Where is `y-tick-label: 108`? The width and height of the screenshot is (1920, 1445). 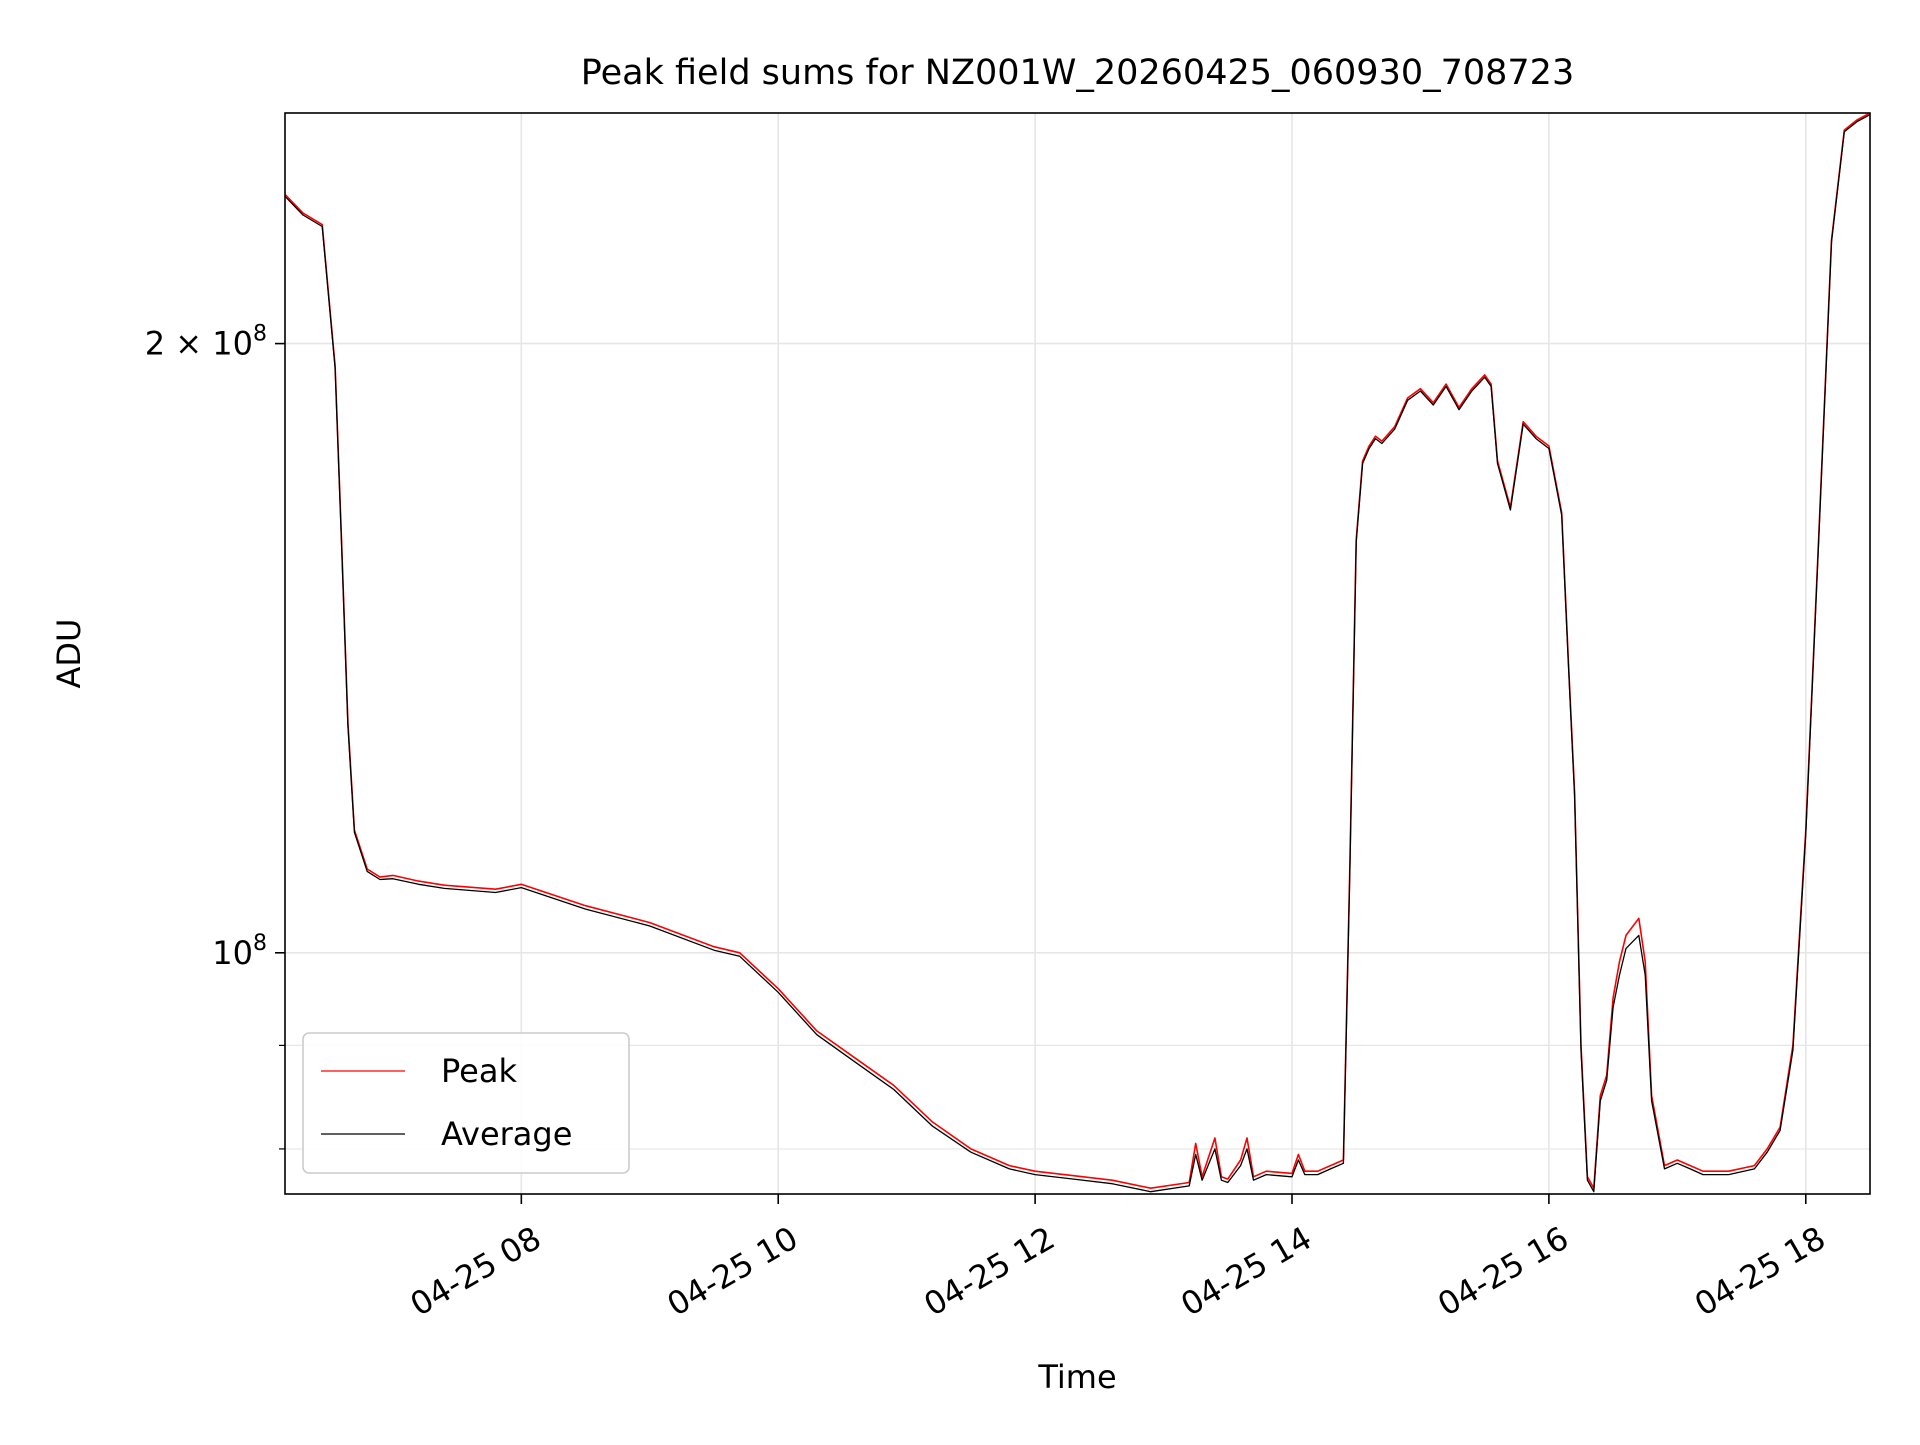
y-tick-label: 108 is located at coordinates (239, 951).